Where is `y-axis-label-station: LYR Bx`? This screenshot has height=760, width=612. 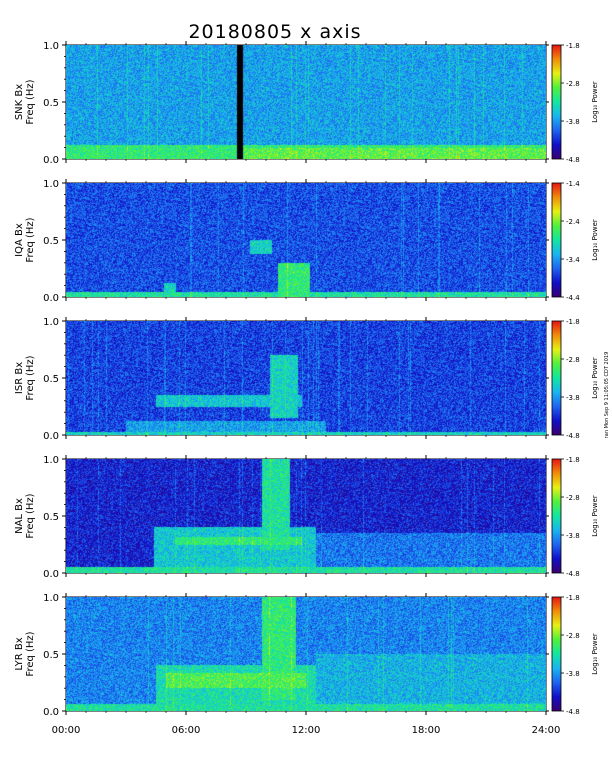 y-axis-label-station: LYR Bx is located at coordinates (19, 653).